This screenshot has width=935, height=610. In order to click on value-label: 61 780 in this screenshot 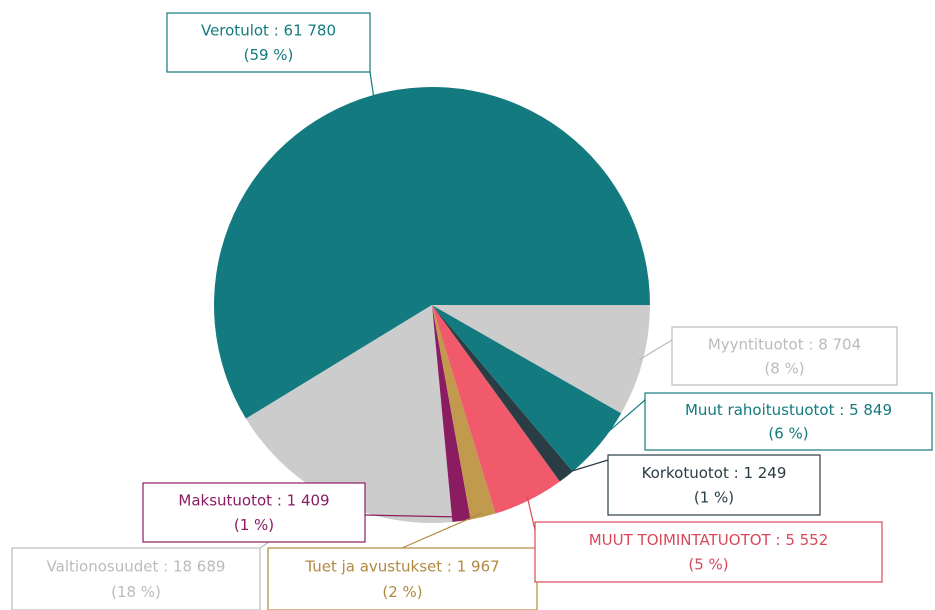, I will do `click(310, 30)`.